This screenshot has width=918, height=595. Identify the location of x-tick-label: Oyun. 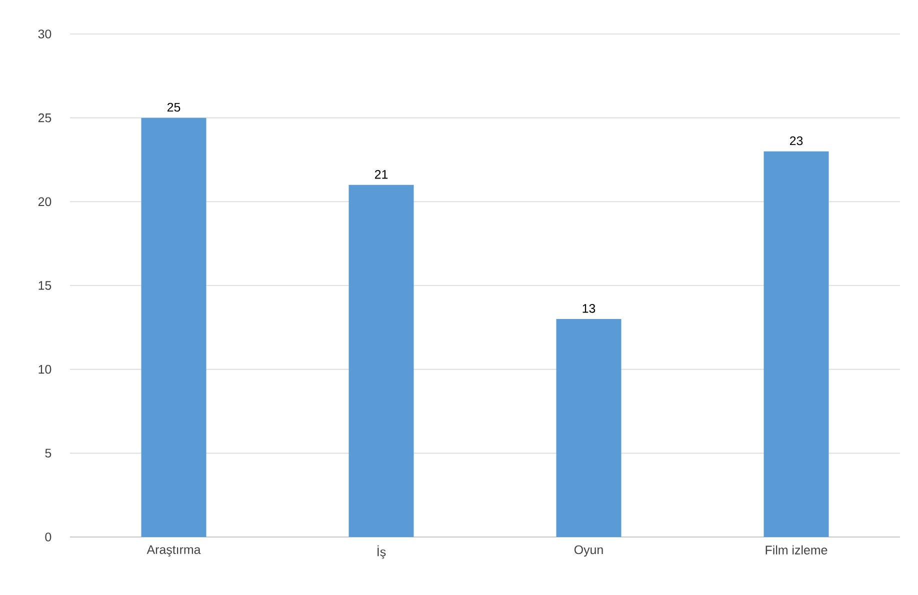
(588, 551).